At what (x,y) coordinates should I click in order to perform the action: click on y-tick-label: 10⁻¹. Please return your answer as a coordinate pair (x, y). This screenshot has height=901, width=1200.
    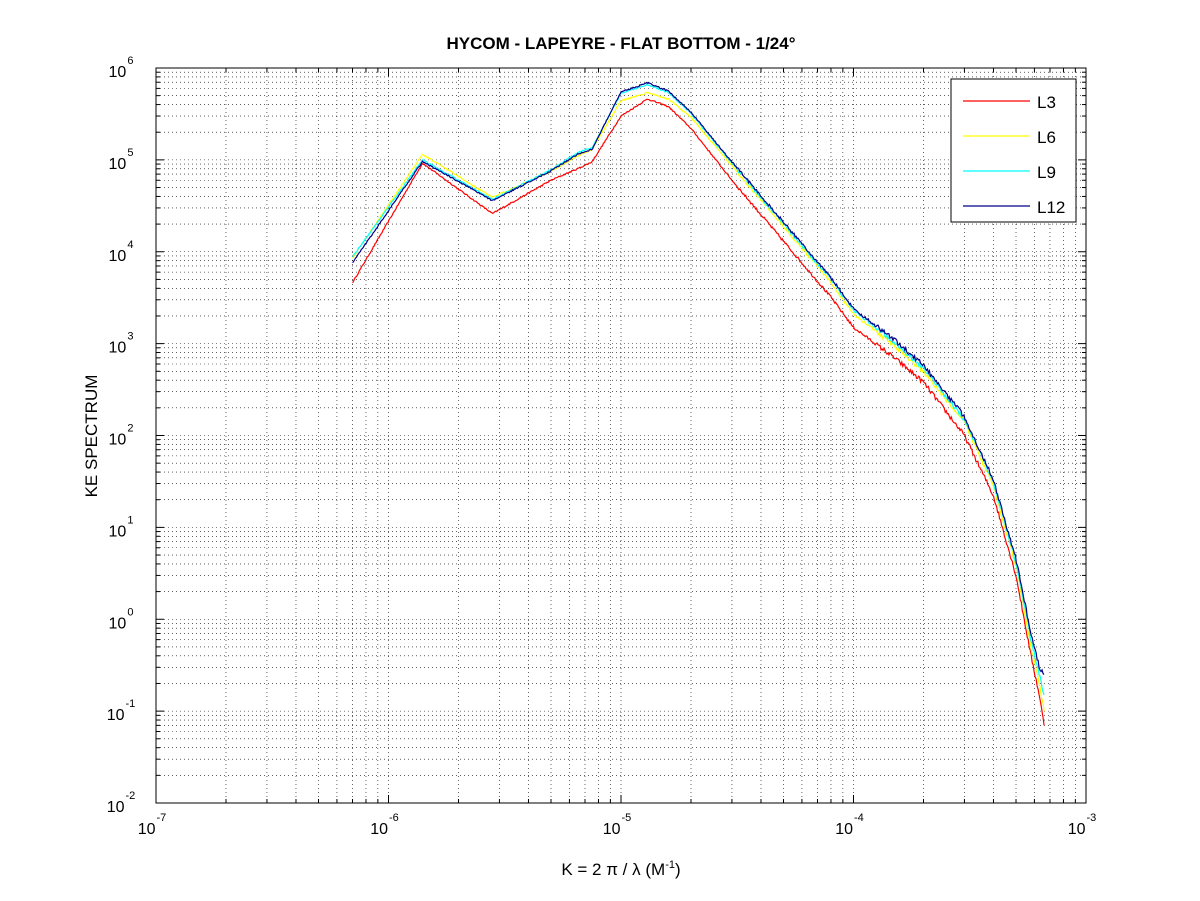
    Looking at the image, I should click on (121, 711).